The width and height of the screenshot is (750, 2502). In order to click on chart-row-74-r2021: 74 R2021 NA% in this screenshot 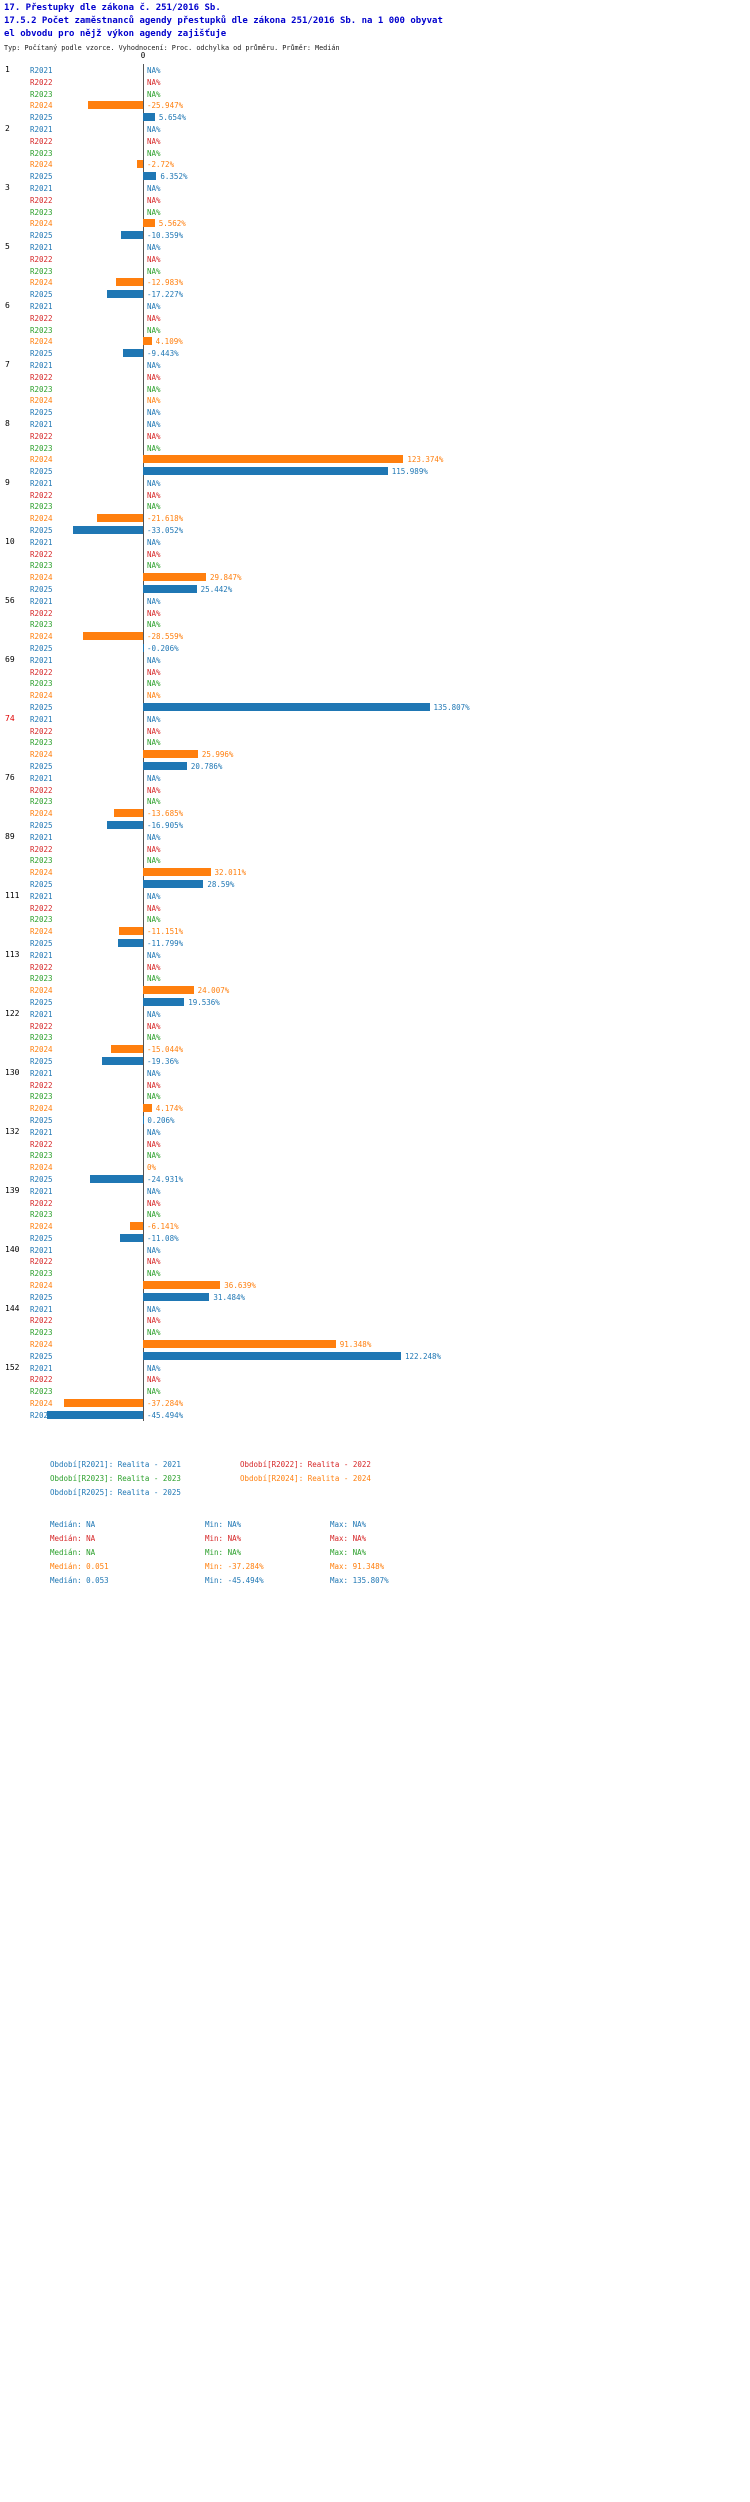, I will do `click(375, 719)`.